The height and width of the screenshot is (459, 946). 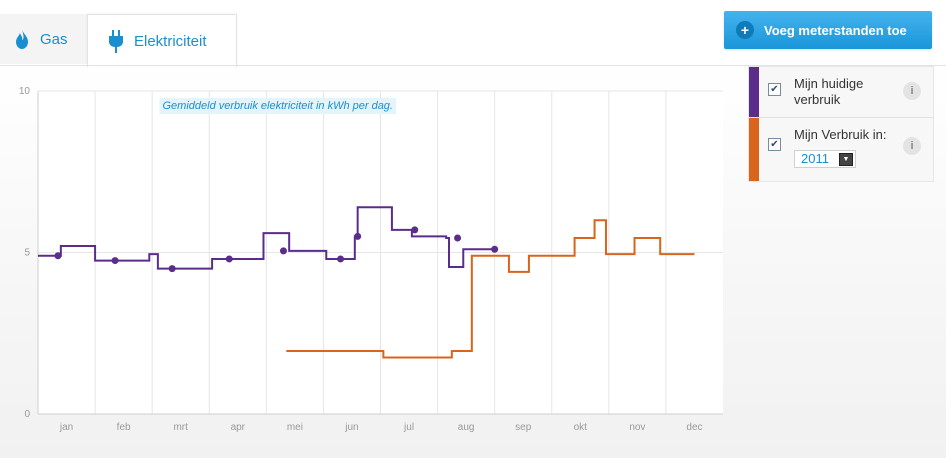 I want to click on y-tick-label: 5, so click(x=27, y=253).